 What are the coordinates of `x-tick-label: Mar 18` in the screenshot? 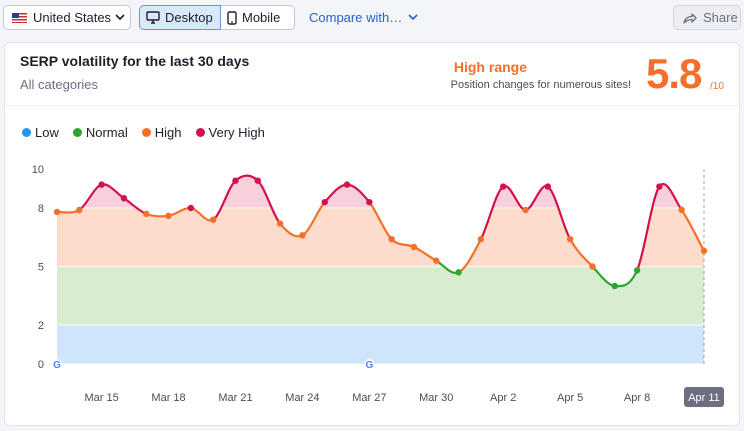 It's located at (168, 398).